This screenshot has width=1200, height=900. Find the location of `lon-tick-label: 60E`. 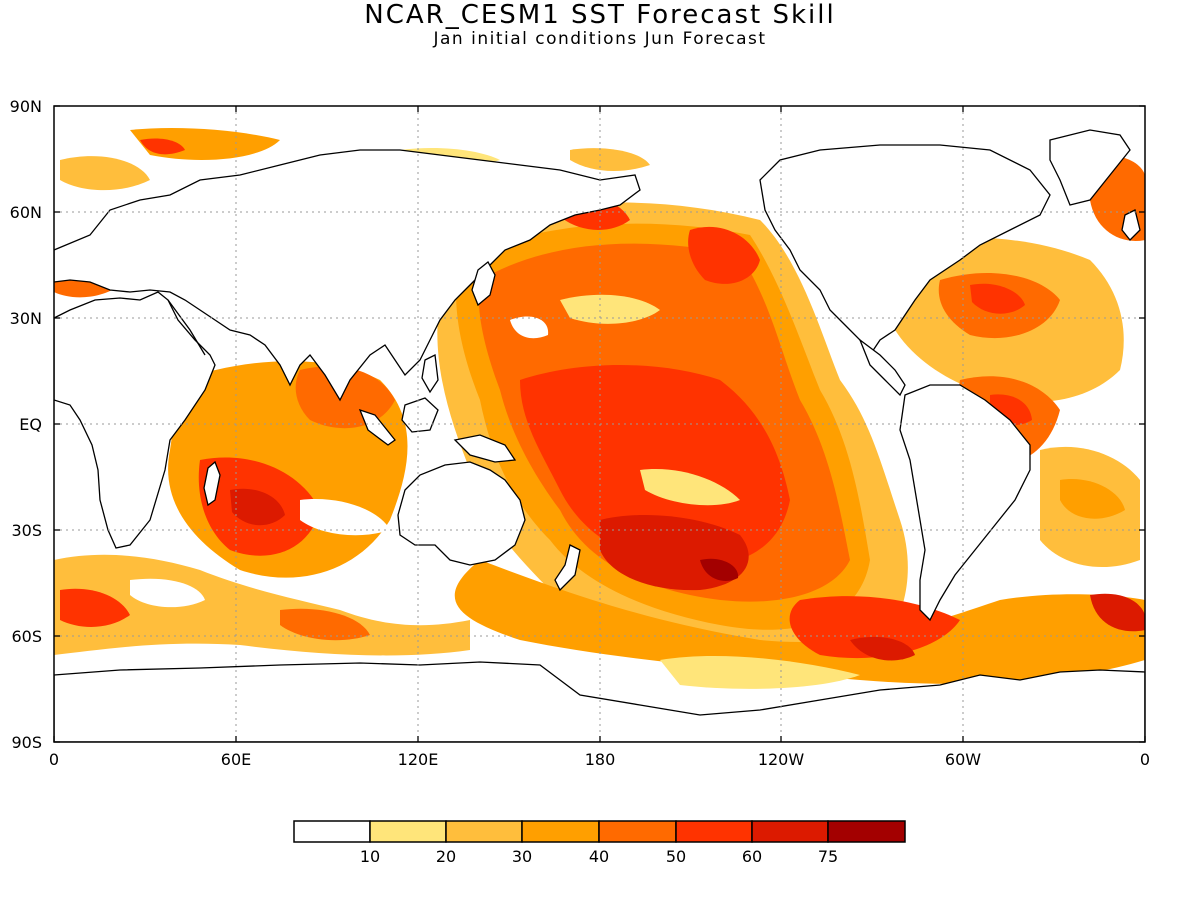

lon-tick-label: 60E is located at coordinates (236, 759).